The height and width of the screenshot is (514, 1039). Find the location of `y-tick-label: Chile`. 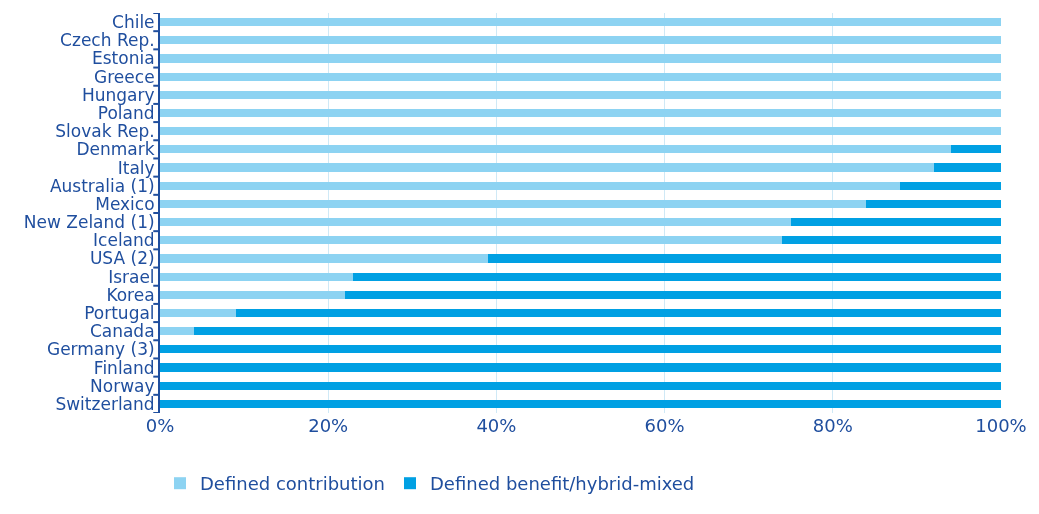

y-tick-label: Chile is located at coordinates (133, 22).